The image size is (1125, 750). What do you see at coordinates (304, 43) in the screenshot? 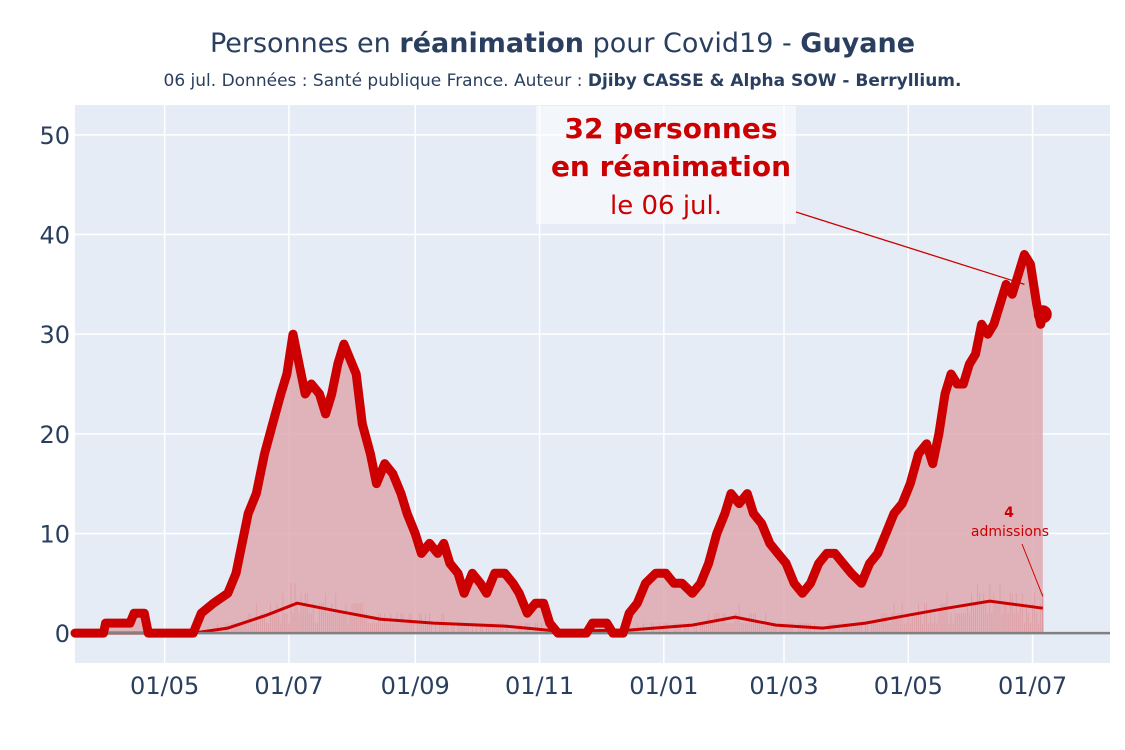
I see `title-part1: Personnes en` at bounding box center [304, 43].